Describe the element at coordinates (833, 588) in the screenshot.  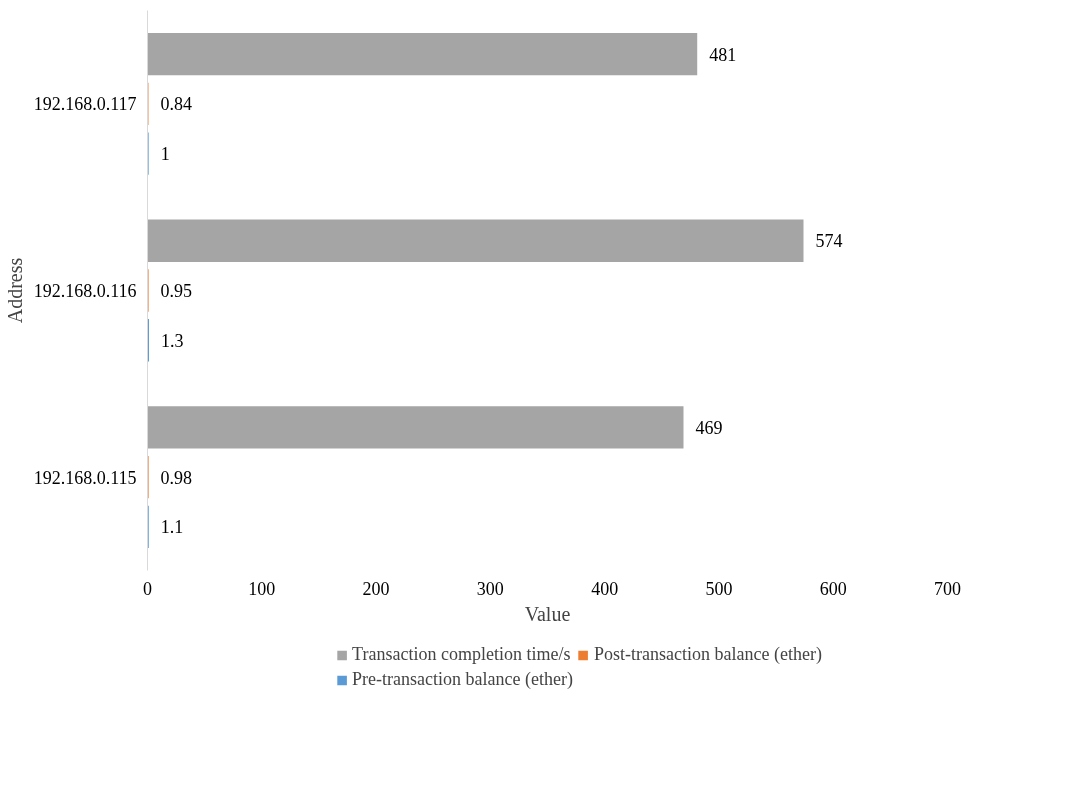
I see `x-tick-label: 600` at that location.